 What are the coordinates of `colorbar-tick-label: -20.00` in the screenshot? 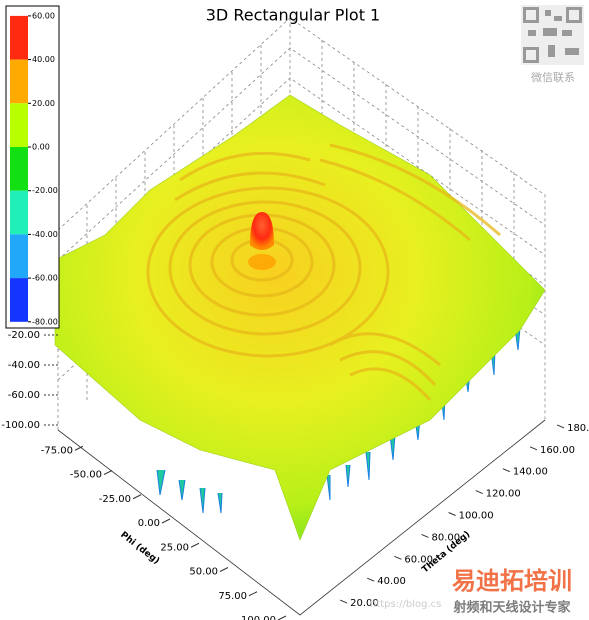 It's located at (45, 190).